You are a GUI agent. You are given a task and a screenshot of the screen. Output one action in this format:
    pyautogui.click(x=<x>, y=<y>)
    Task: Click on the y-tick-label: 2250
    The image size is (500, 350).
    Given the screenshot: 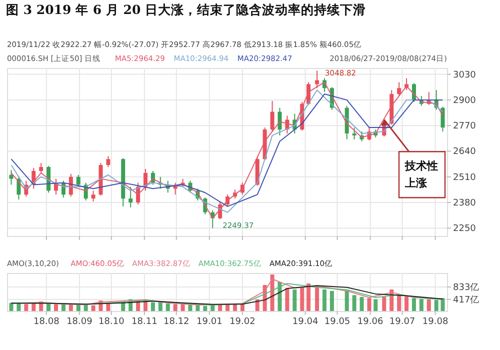 What is the action you would take?
    pyautogui.click(x=464, y=229)
    